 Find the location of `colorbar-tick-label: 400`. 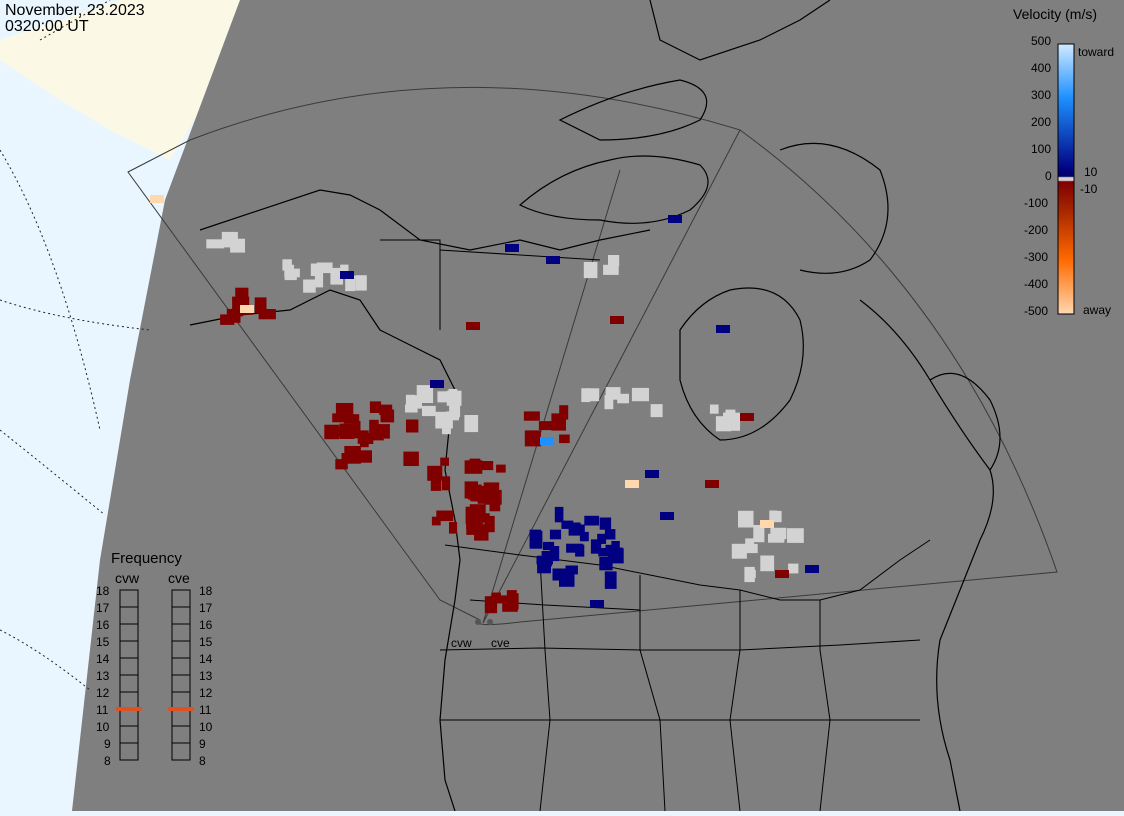

colorbar-tick-label: 400 is located at coordinates (1041, 68).